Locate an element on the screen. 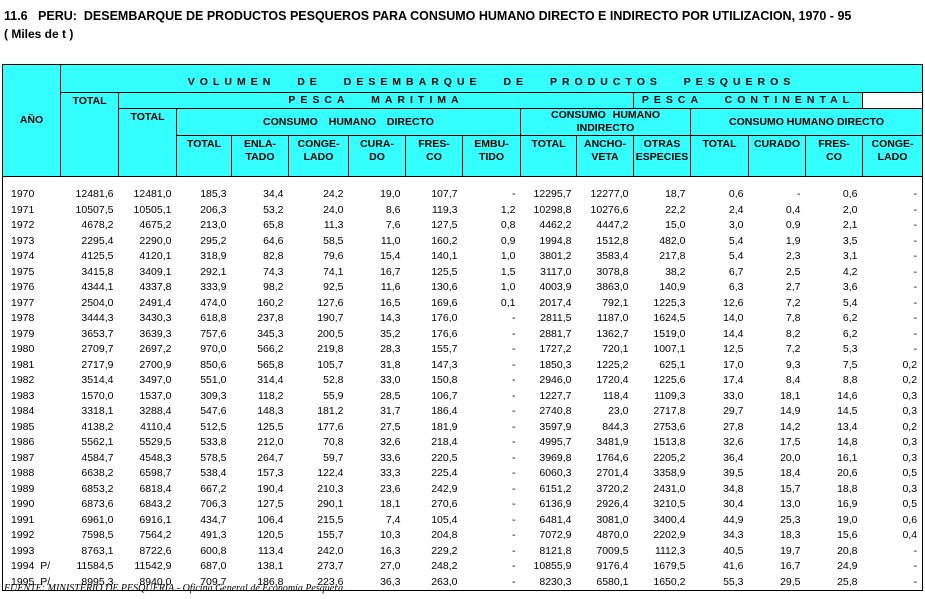 This screenshot has width=925, height=599. value-cell: 204,8 is located at coordinates (444, 535).